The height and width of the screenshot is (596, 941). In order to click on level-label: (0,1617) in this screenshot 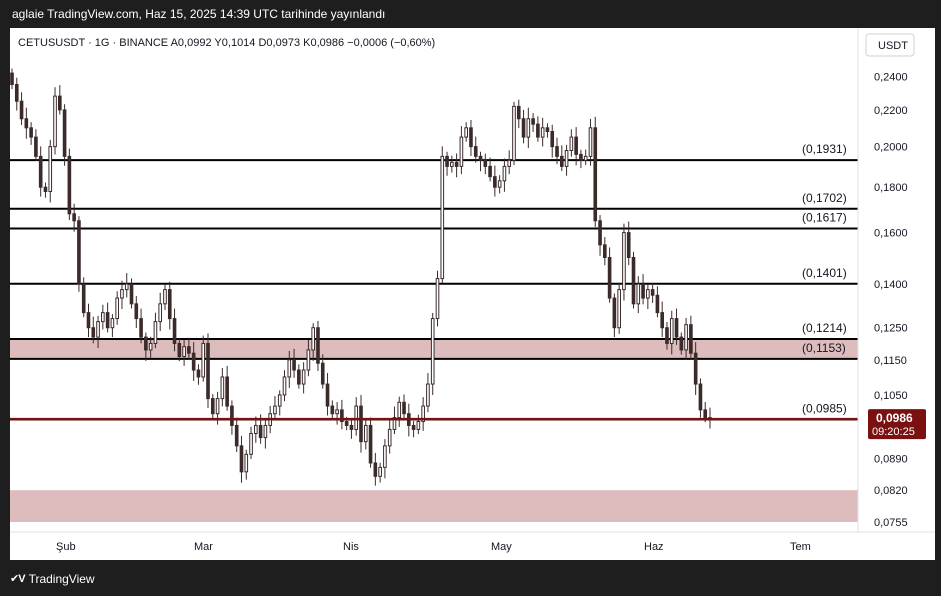, I will do `click(824, 218)`.